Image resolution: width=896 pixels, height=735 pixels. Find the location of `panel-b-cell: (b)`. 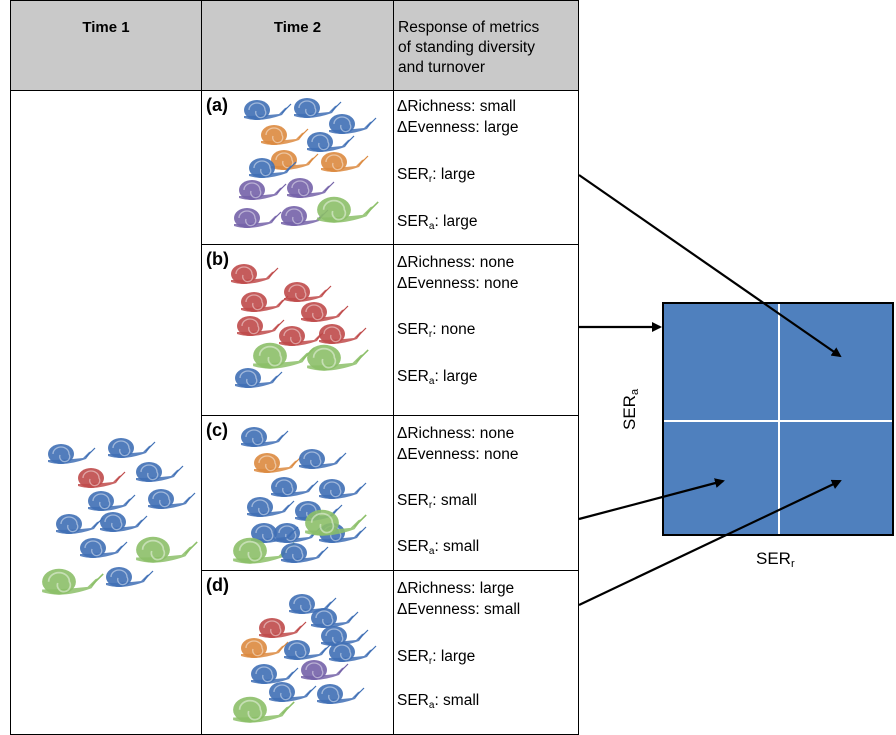

panel-b-cell: (b) is located at coordinates (297, 330).